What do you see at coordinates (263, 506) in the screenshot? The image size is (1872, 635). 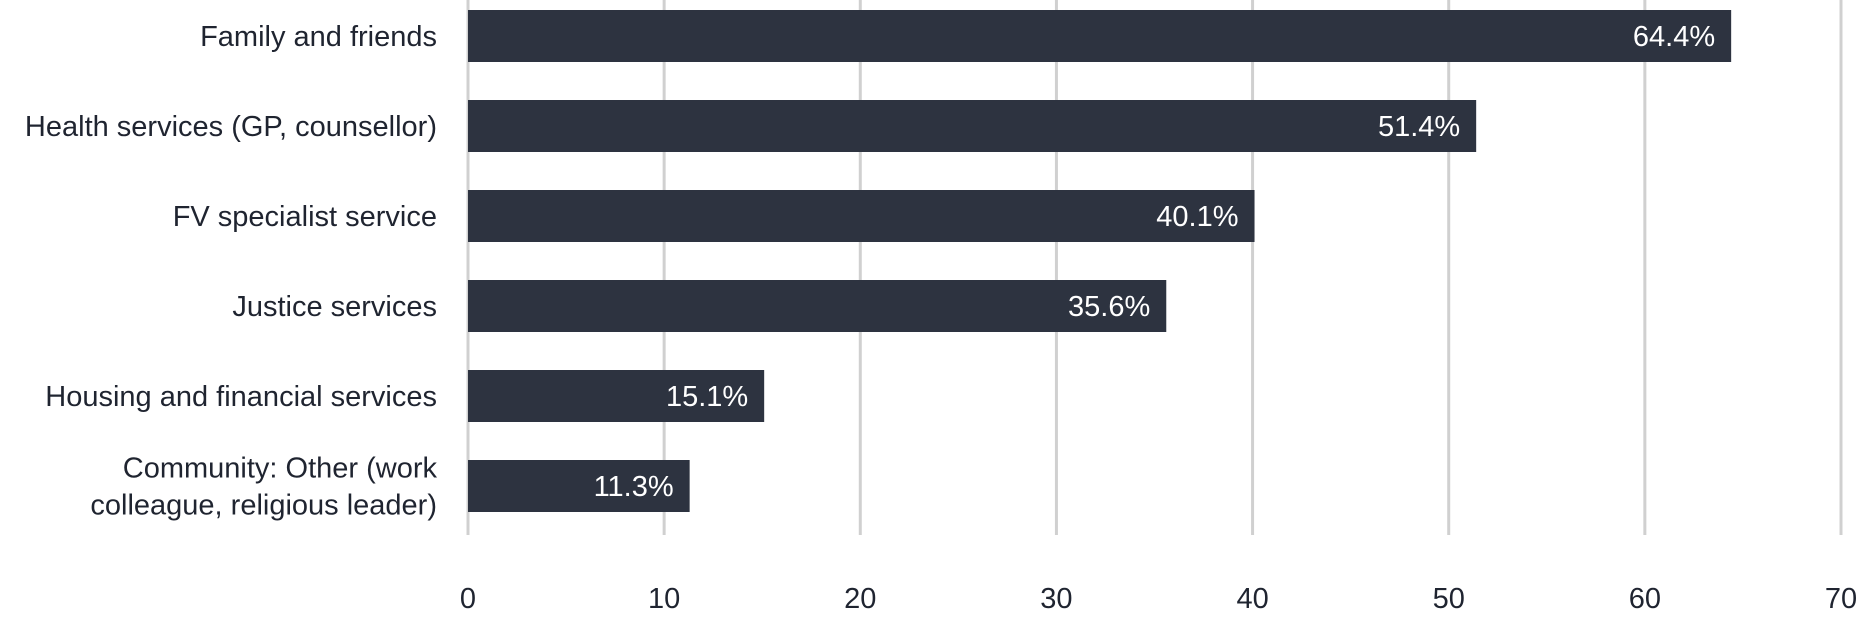 I see `category-label-line: colleague, religious leader)` at bounding box center [263, 506].